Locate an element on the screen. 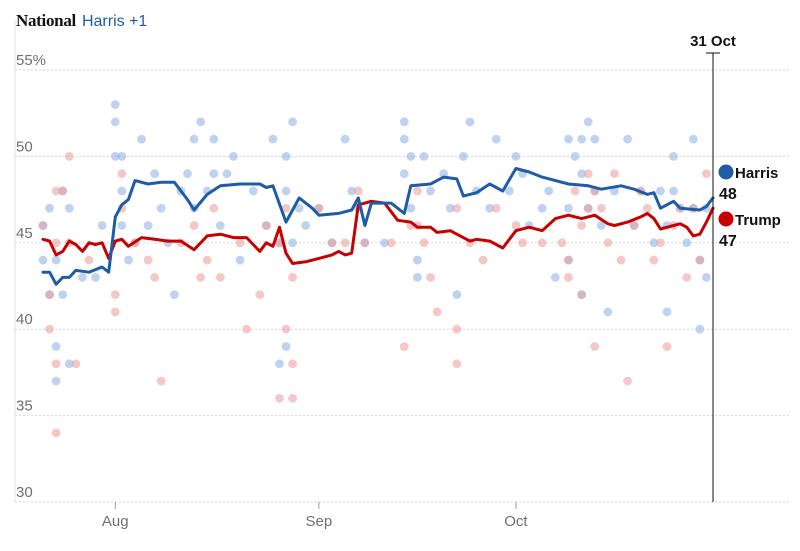 This screenshot has width=800, height=551. y-tick-label: 40 is located at coordinates (24, 319).